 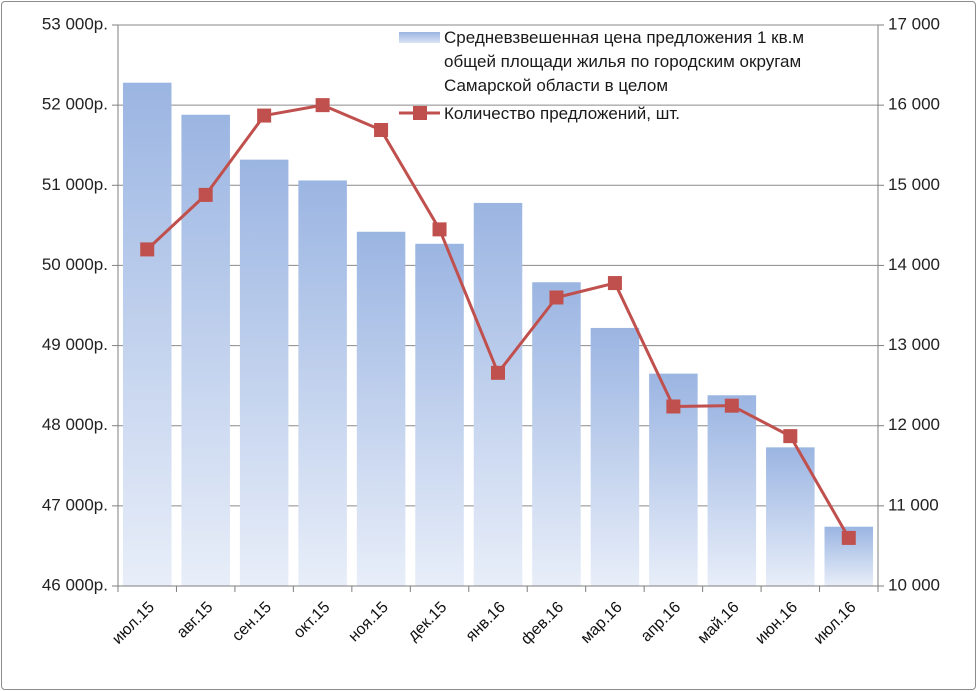 I want to click on x-axis-category-label: июл.16, so click(x=835, y=623).